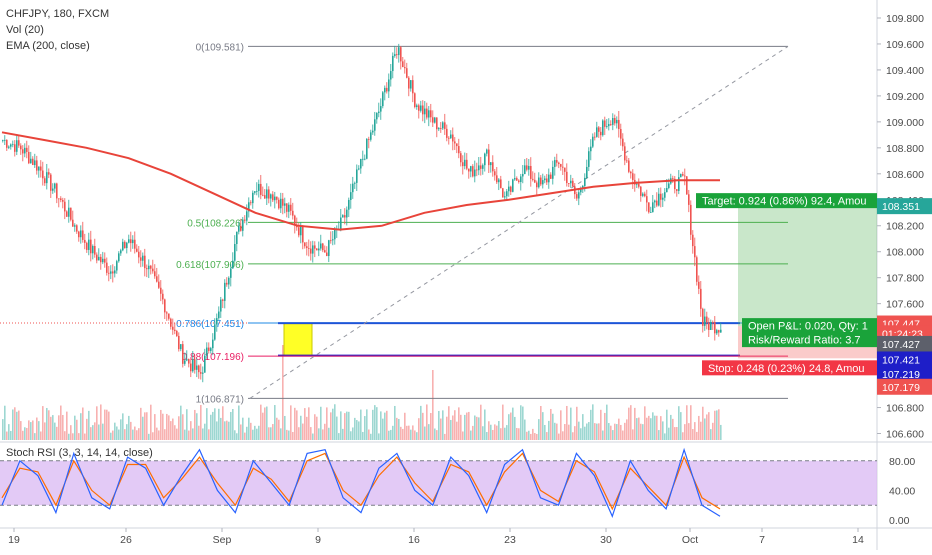 This screenshot has height=555, width=932. What do you see at coordinates (58, 14) in the screenshot?
I see `symbol-title: CHFJPY, 180, FXCM` at bounding box center [58, 14].